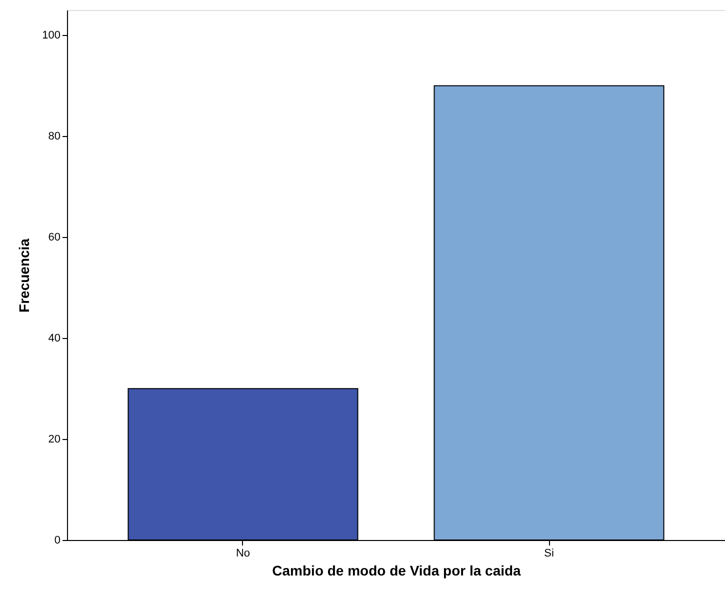  I want to click on y-tick-label: 80, so click(54, 136).